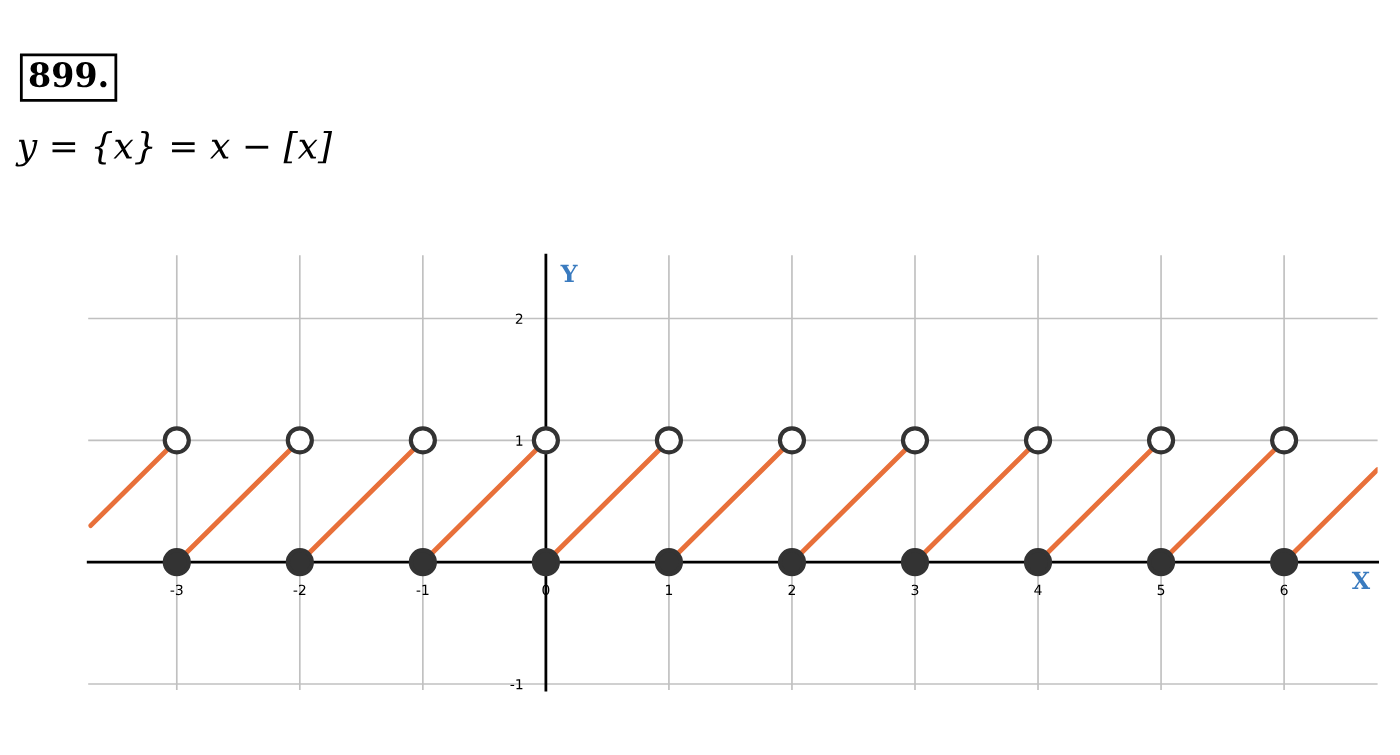 The image size is (1400, 755). Describe the element at coordinates (174, 149) in the screenshot. I see `chart-subtitle: y = {x} = x − [x]` at that location.